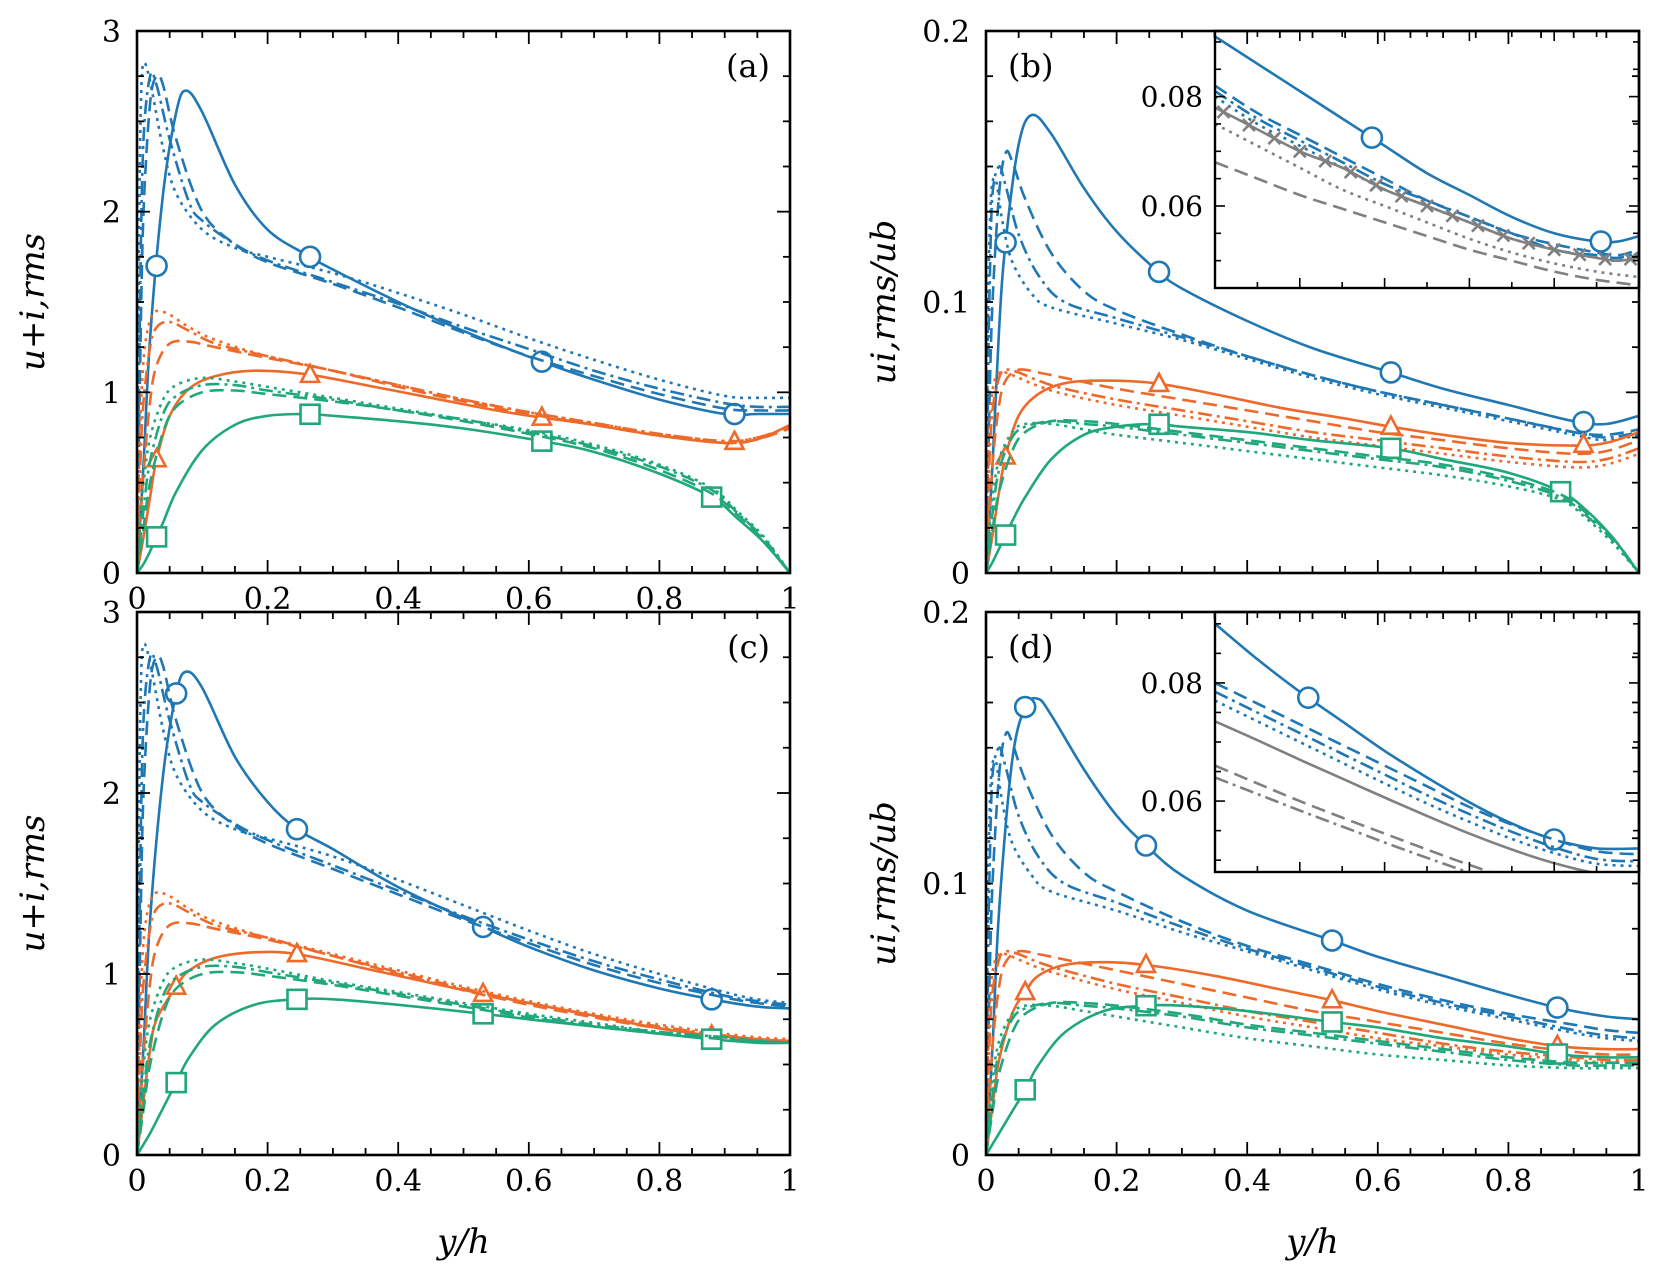  I want to click on panel-label: (d), so click(1030, 647).